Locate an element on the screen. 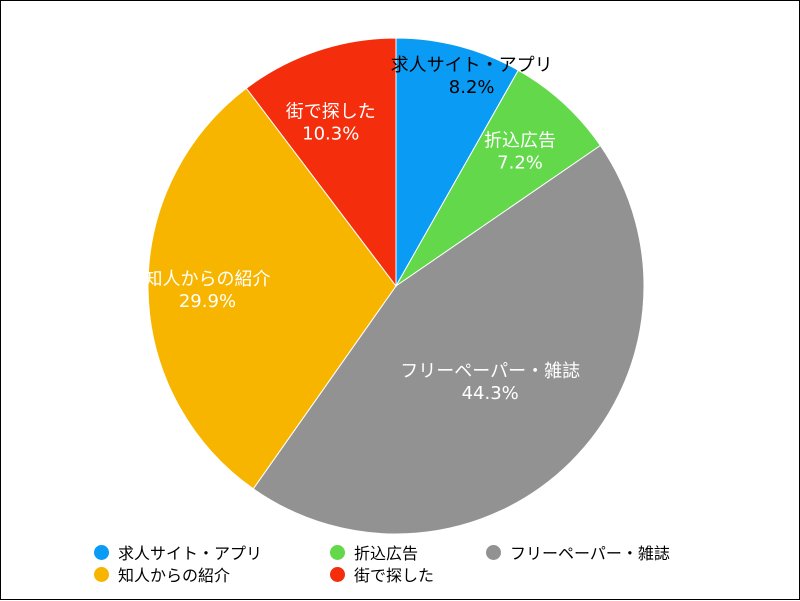 The width and height of the screenshot is (800, 601). legend-row-2: 知人からの紹介 街で探した is located at coordinates (444, 574).